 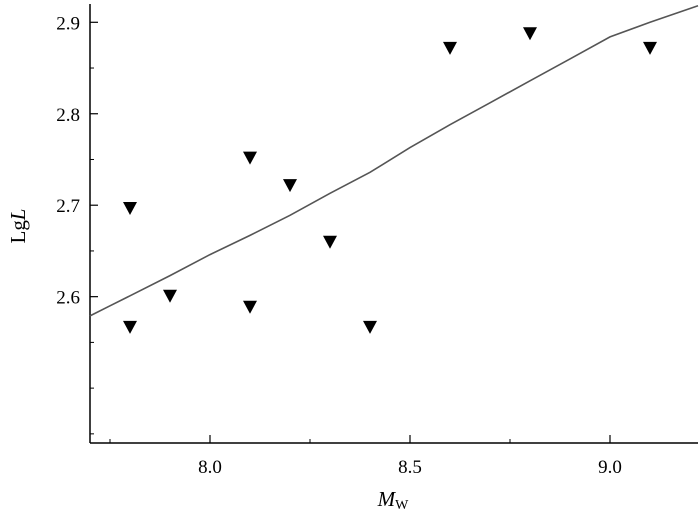 What do you see at coordinates (68, 298) in the screenshot?
I see `y-tick-label: 2.6` at bounding box center [68, 298].